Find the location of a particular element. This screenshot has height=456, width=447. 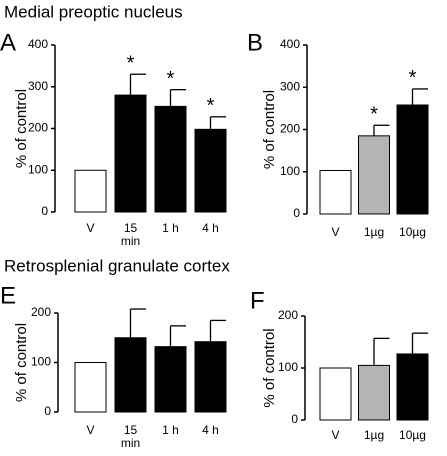

panel-label: F is located at coordinates (257, 300).